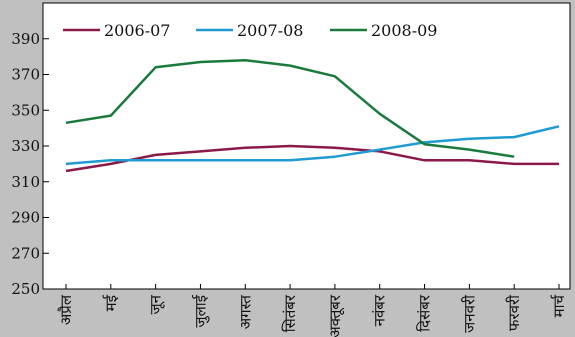 The width and height of the screenshot is (575, 337). What do you see at coordinates (469, 313) in the screenshot?
I see `x-tick-label: जनवरी` at bounding box center [469, 313].